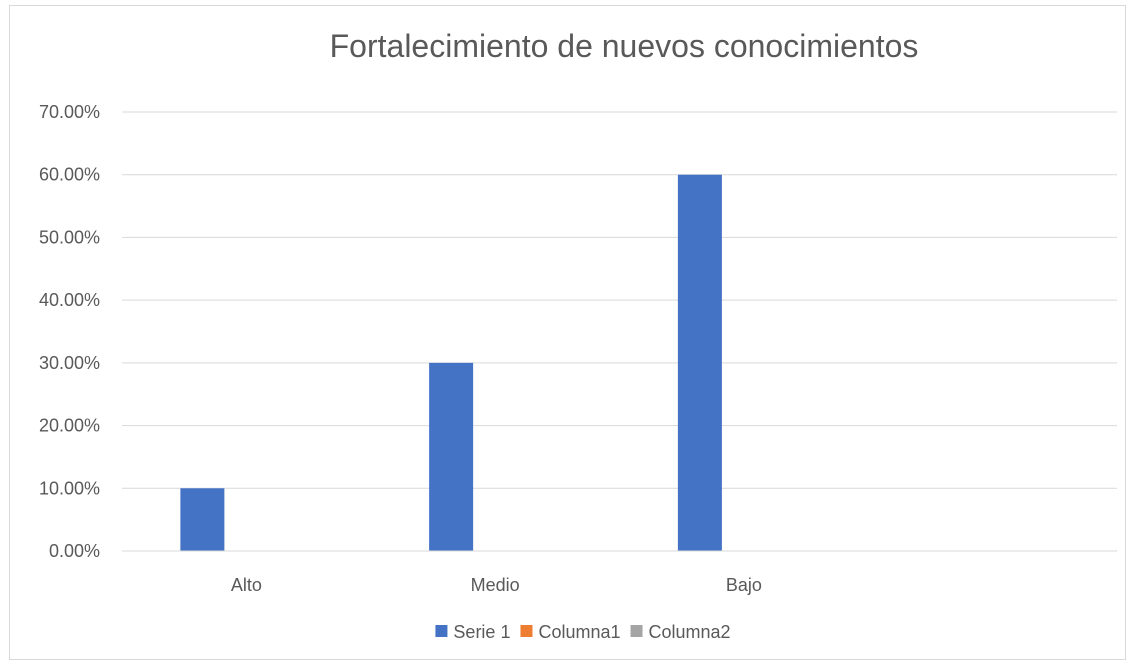 Image resolution: width=1134 pixels, height=665 pixels. What do you see at coordinates (69, 112) in the screenshot?
I see `y-tick-label: 70.00%` at bounding box center [69, 112].